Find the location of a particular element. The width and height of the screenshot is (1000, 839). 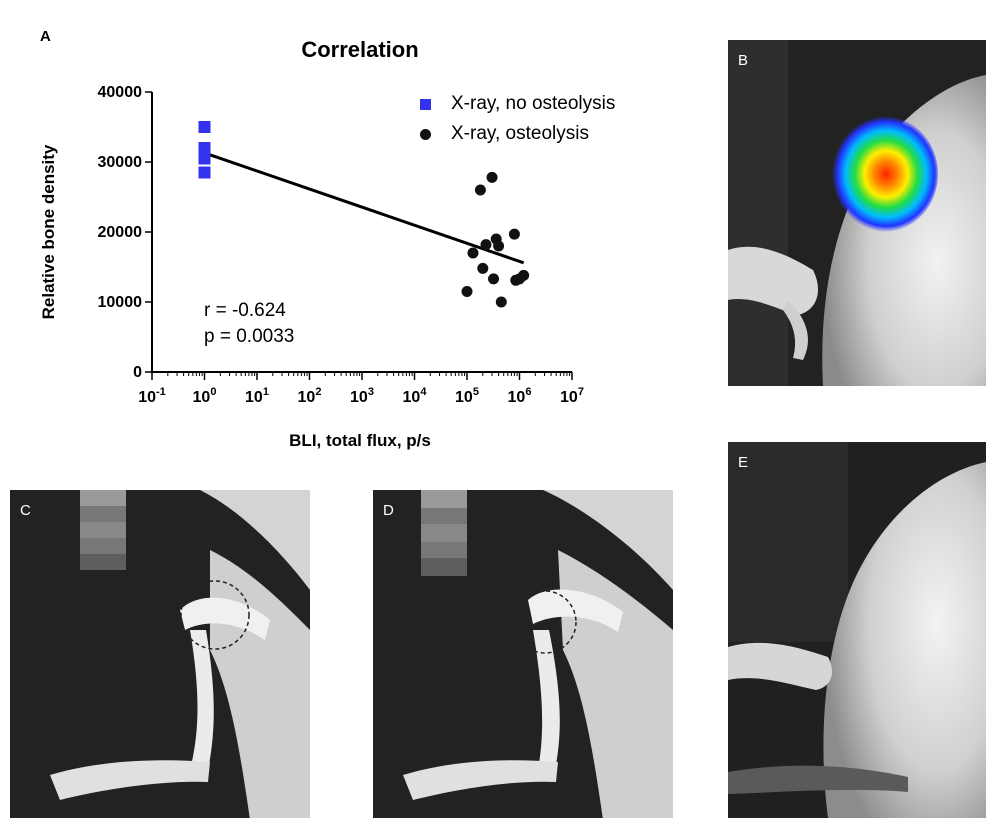

x-tick-label: 10⁰ is located at coordinates (205, 396).